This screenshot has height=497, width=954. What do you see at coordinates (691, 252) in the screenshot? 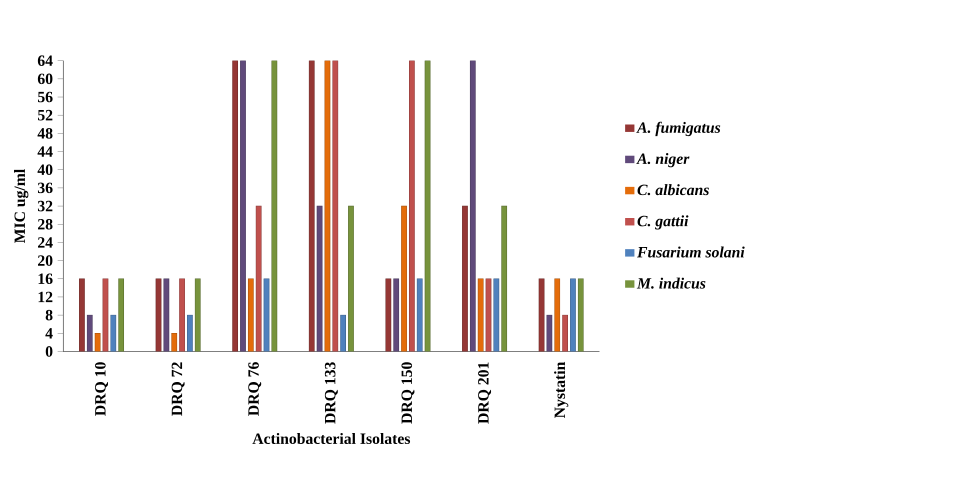
I see `legend-label: Fusarium solani` at bounding box center [691, 252].